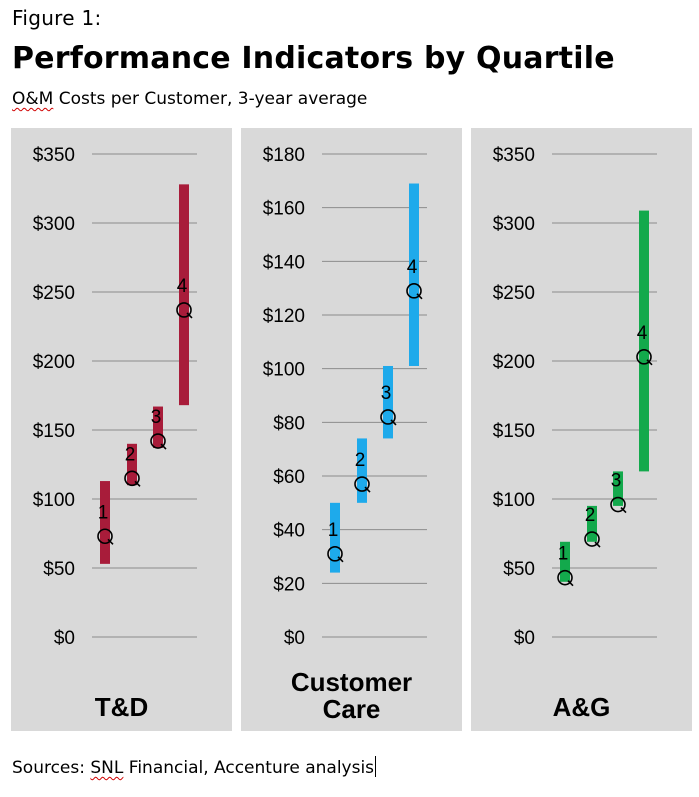  What do you see at coordinates (289, 531) in the screenshot?
I see `y-tick-label: $40` at bounding box center [289, 531].